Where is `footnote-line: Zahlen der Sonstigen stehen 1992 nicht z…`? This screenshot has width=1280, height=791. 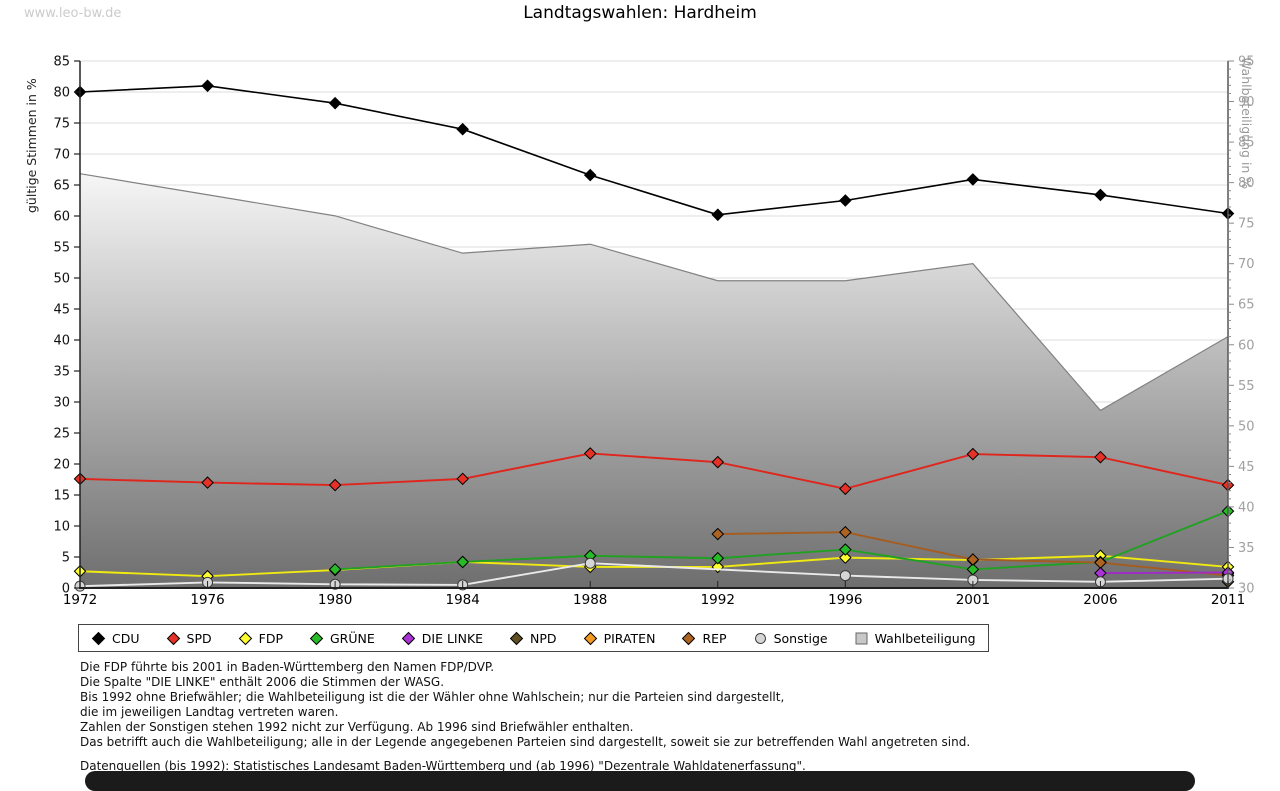 footnote-line: Zahlen der Sonstigen stehen 1992 nicht z… is located at coordinates (357, 727).